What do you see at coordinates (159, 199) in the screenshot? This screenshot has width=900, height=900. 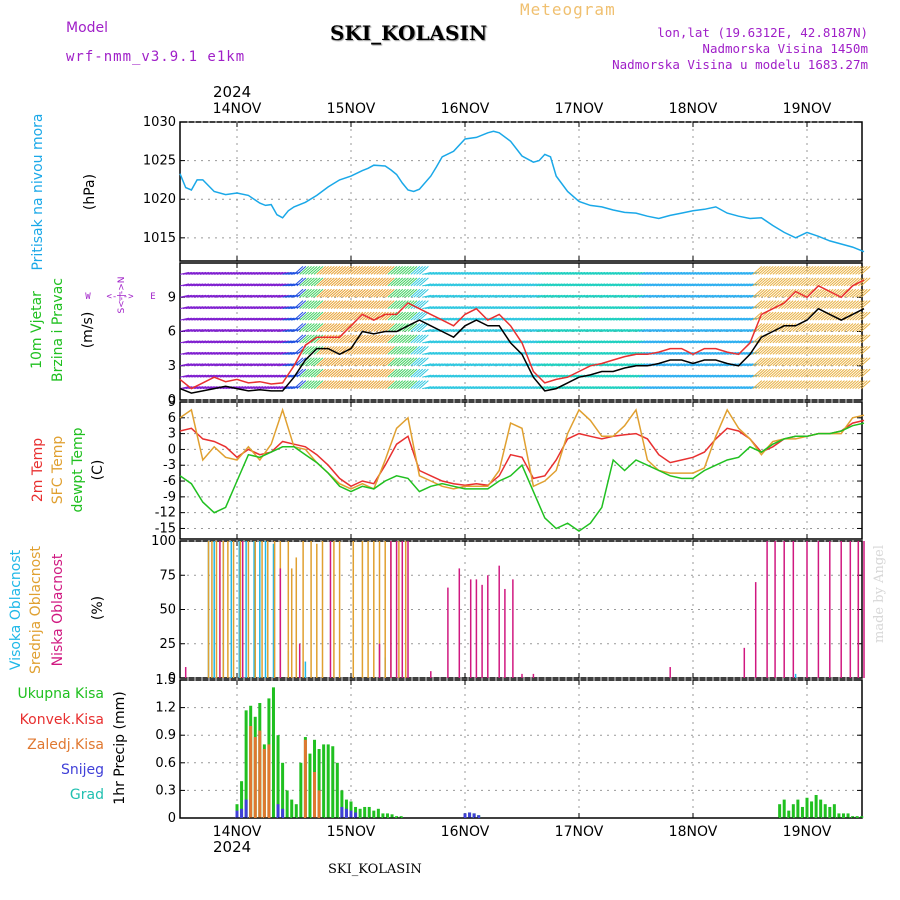 I see `pressure-ytick-label: 1020` at bounding box center [159, 199].